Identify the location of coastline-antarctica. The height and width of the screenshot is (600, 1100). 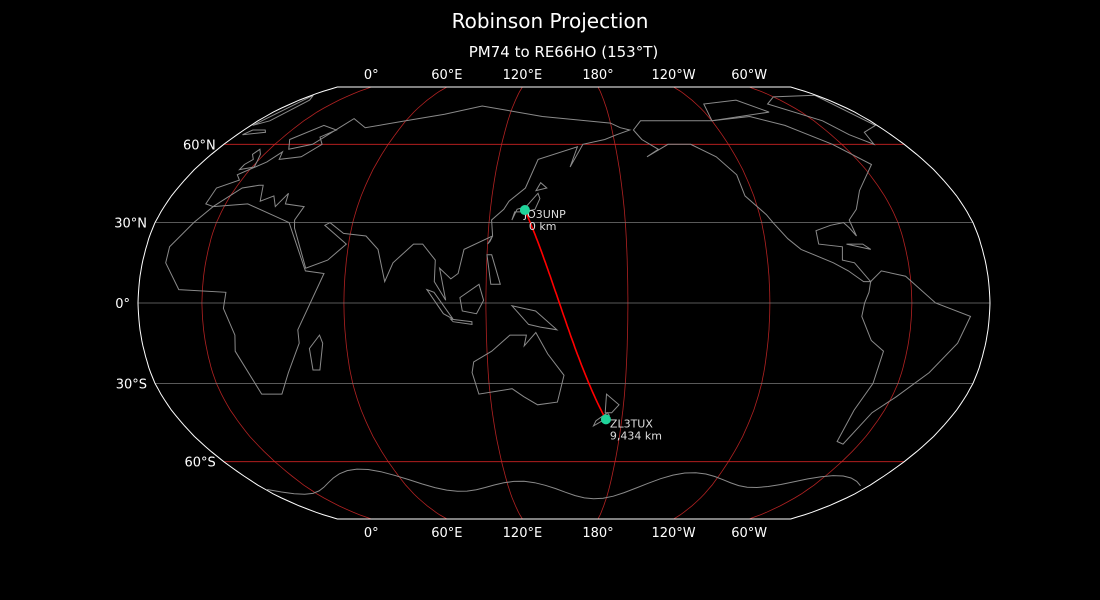
(564, 484).